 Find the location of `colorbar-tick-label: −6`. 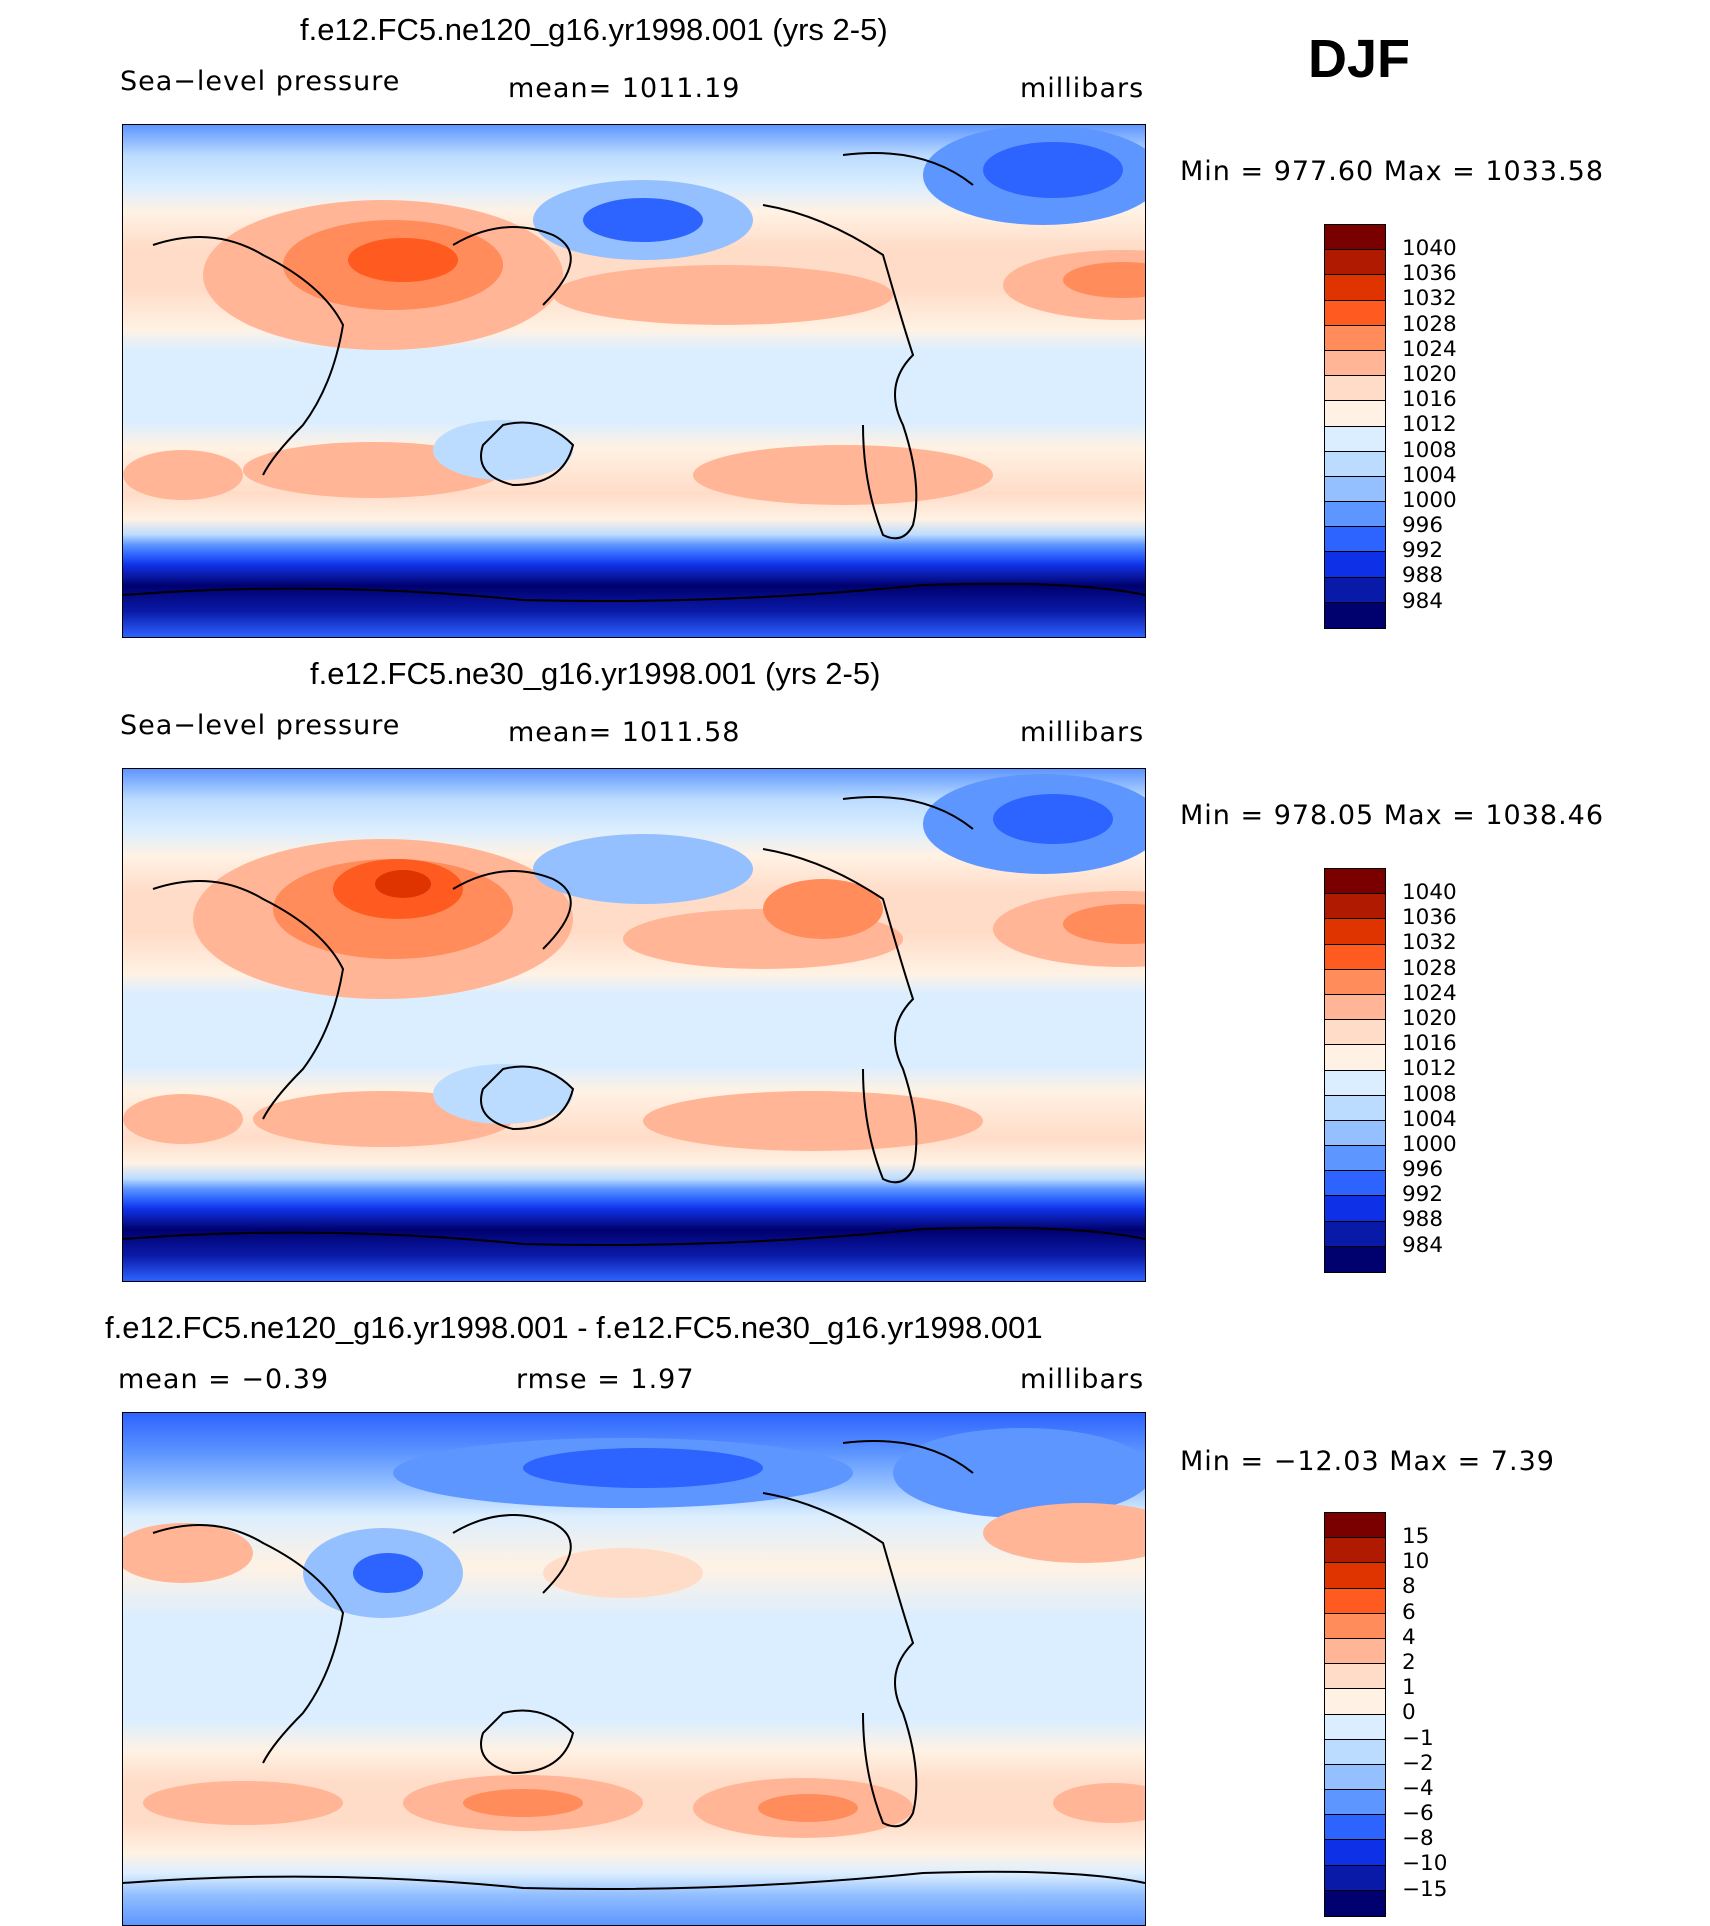

colorbar-tick-label: −6 is located at coordinates (1418, 1814).